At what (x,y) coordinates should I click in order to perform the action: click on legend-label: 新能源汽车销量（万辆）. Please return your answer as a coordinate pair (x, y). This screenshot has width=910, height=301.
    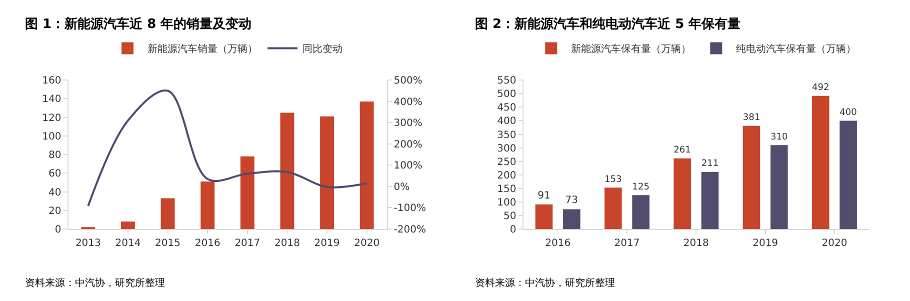
    Looking at the image, I should click on (203, 49).